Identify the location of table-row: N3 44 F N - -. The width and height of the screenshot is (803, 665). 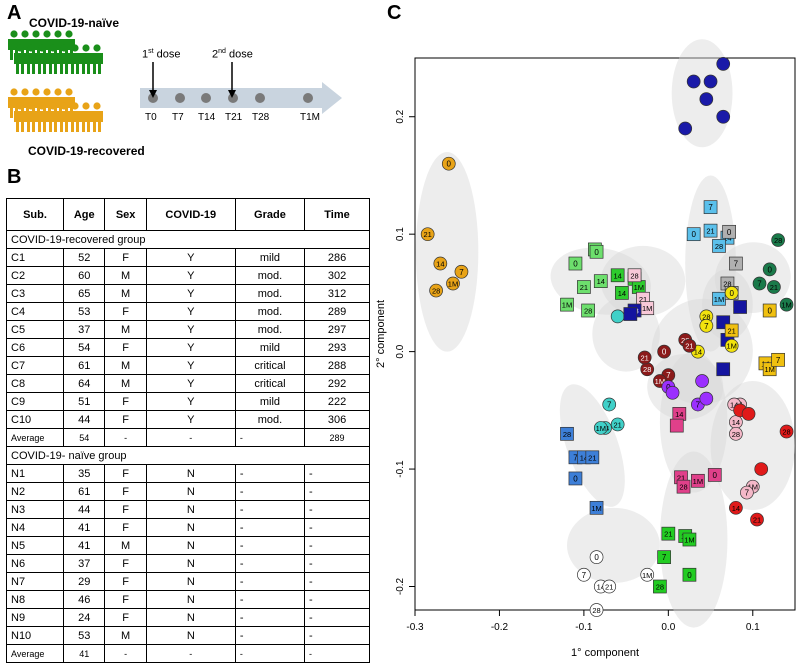
(187, 509).